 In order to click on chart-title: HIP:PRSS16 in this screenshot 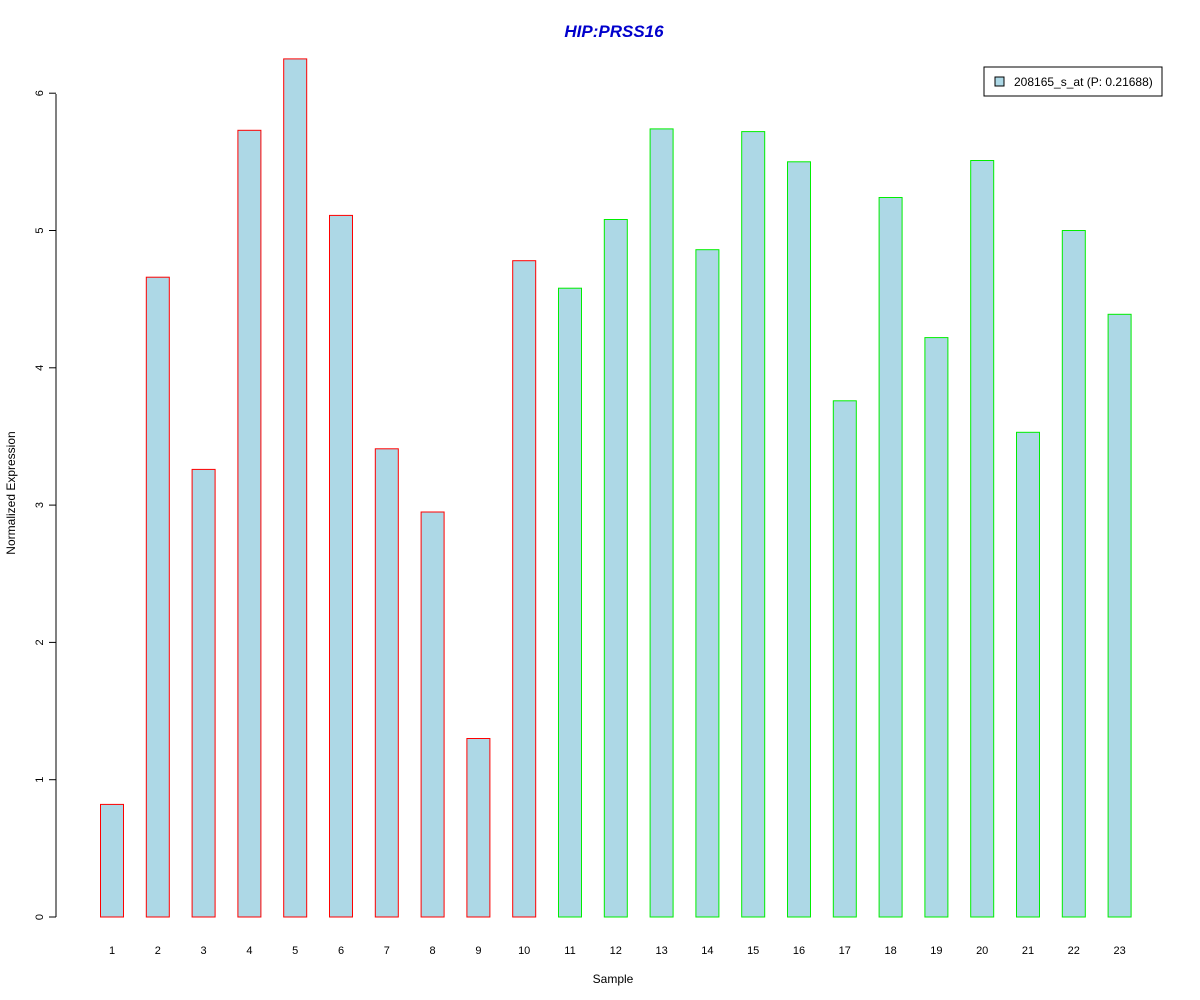, I will do `click(614, 31)`.